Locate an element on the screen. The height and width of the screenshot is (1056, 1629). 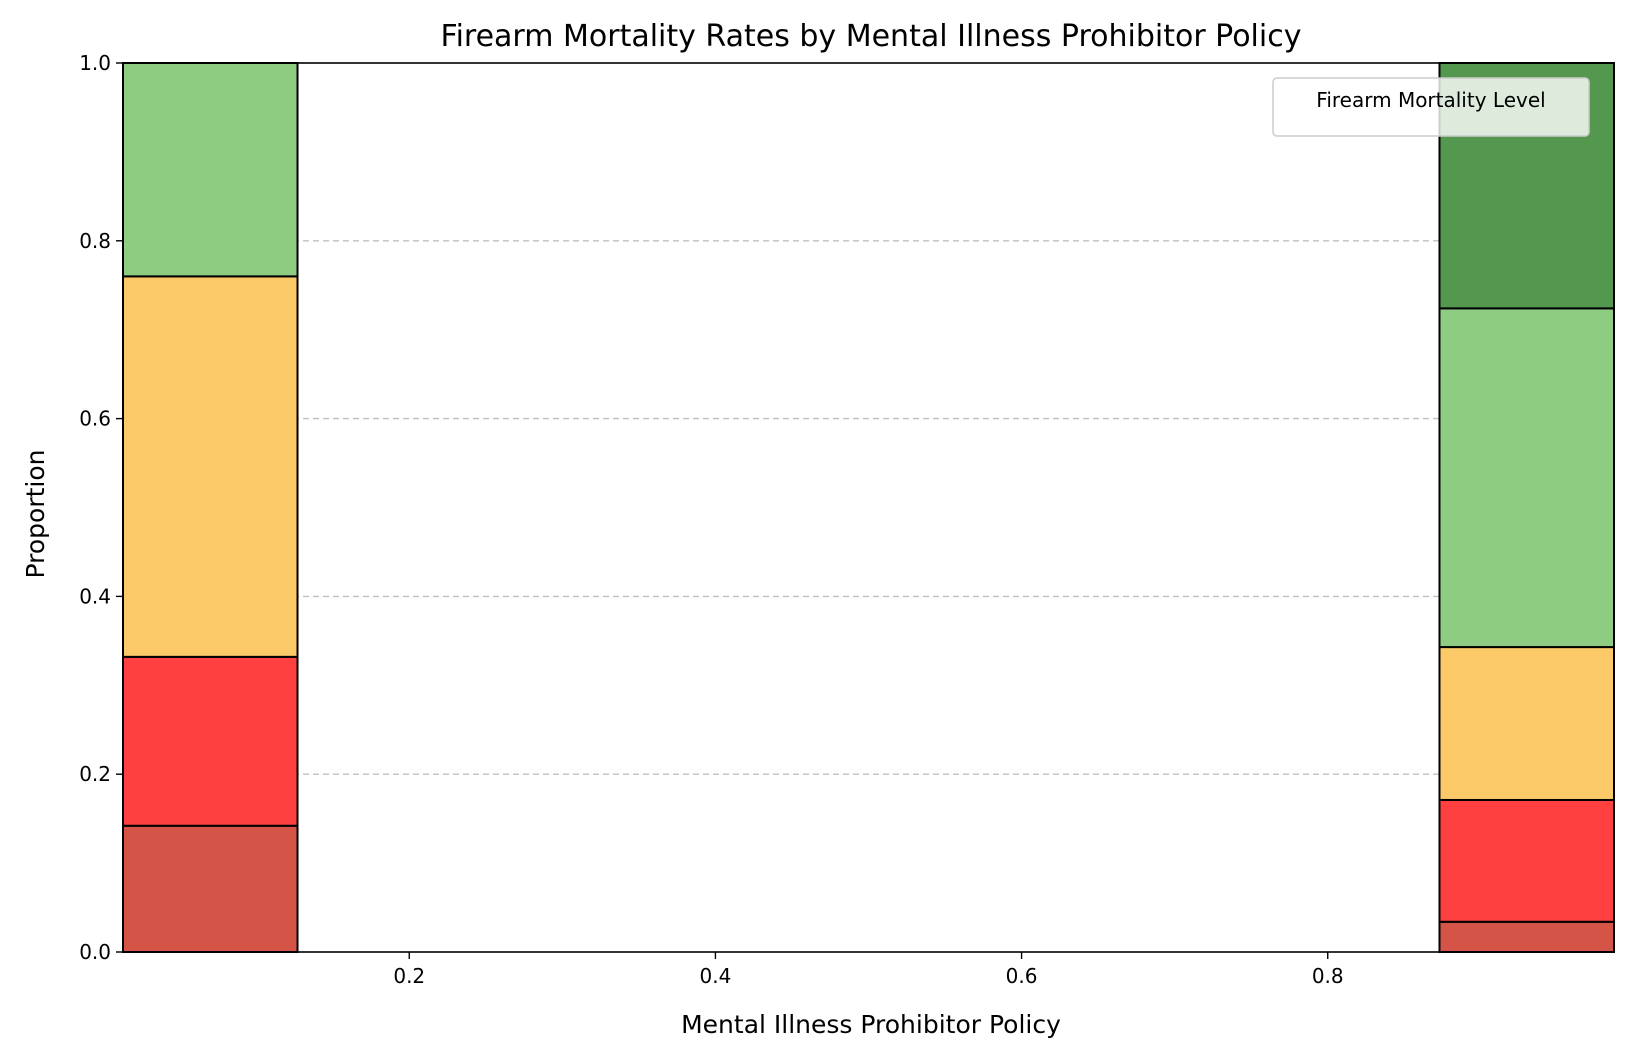
y-tick-label: 0.0 is located at coordinates (95, 952).